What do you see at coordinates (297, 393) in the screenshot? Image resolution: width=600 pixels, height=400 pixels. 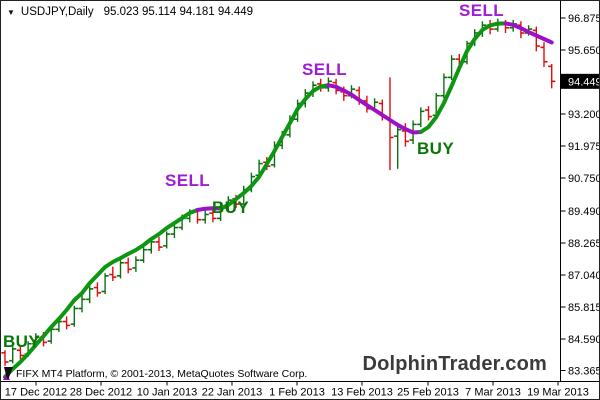 I see `date-tick-label: 1 Feb 2013` at bounding box center [297, 393].